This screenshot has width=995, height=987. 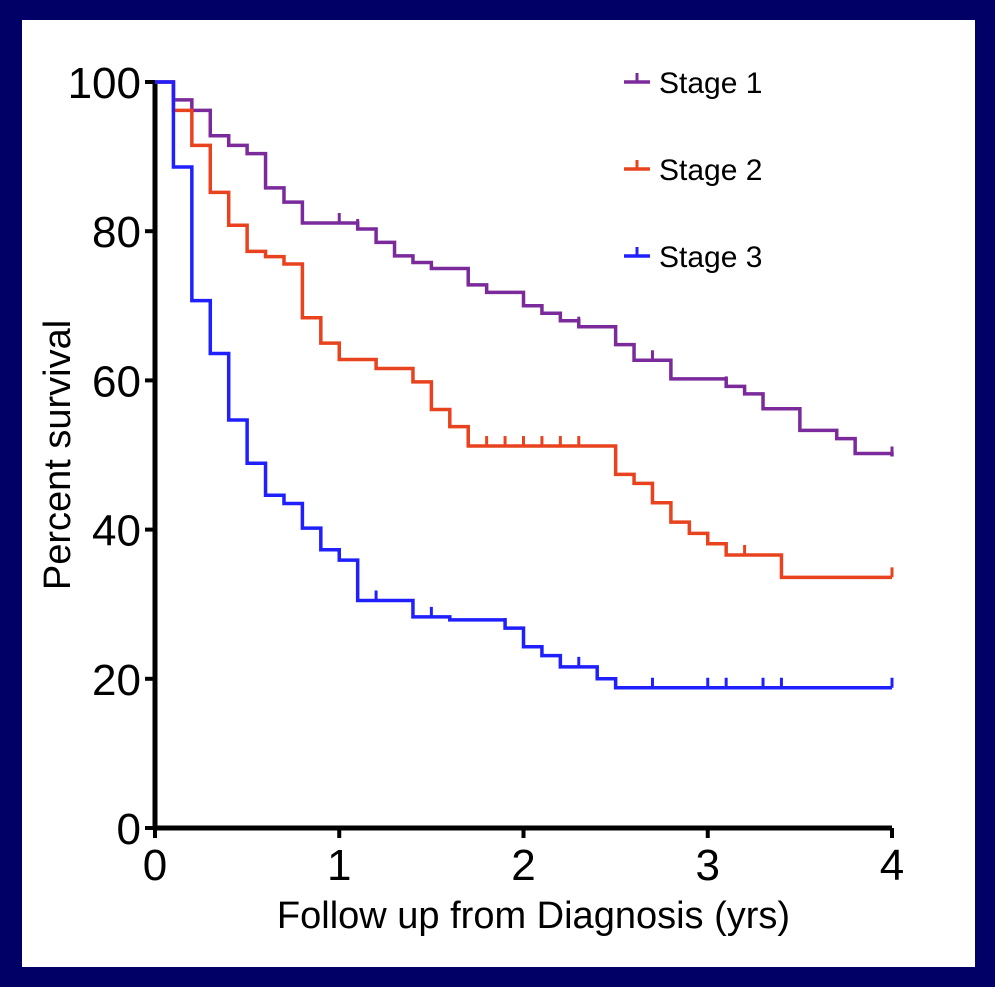 I want to click on y-tick-label: 60, so click(x=116, y=381).